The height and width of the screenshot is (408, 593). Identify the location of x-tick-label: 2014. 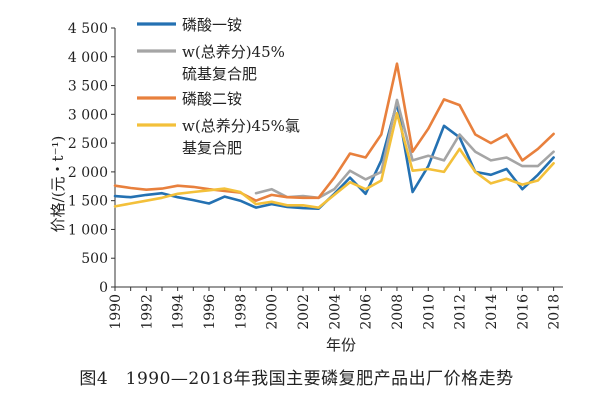
(492, 312).